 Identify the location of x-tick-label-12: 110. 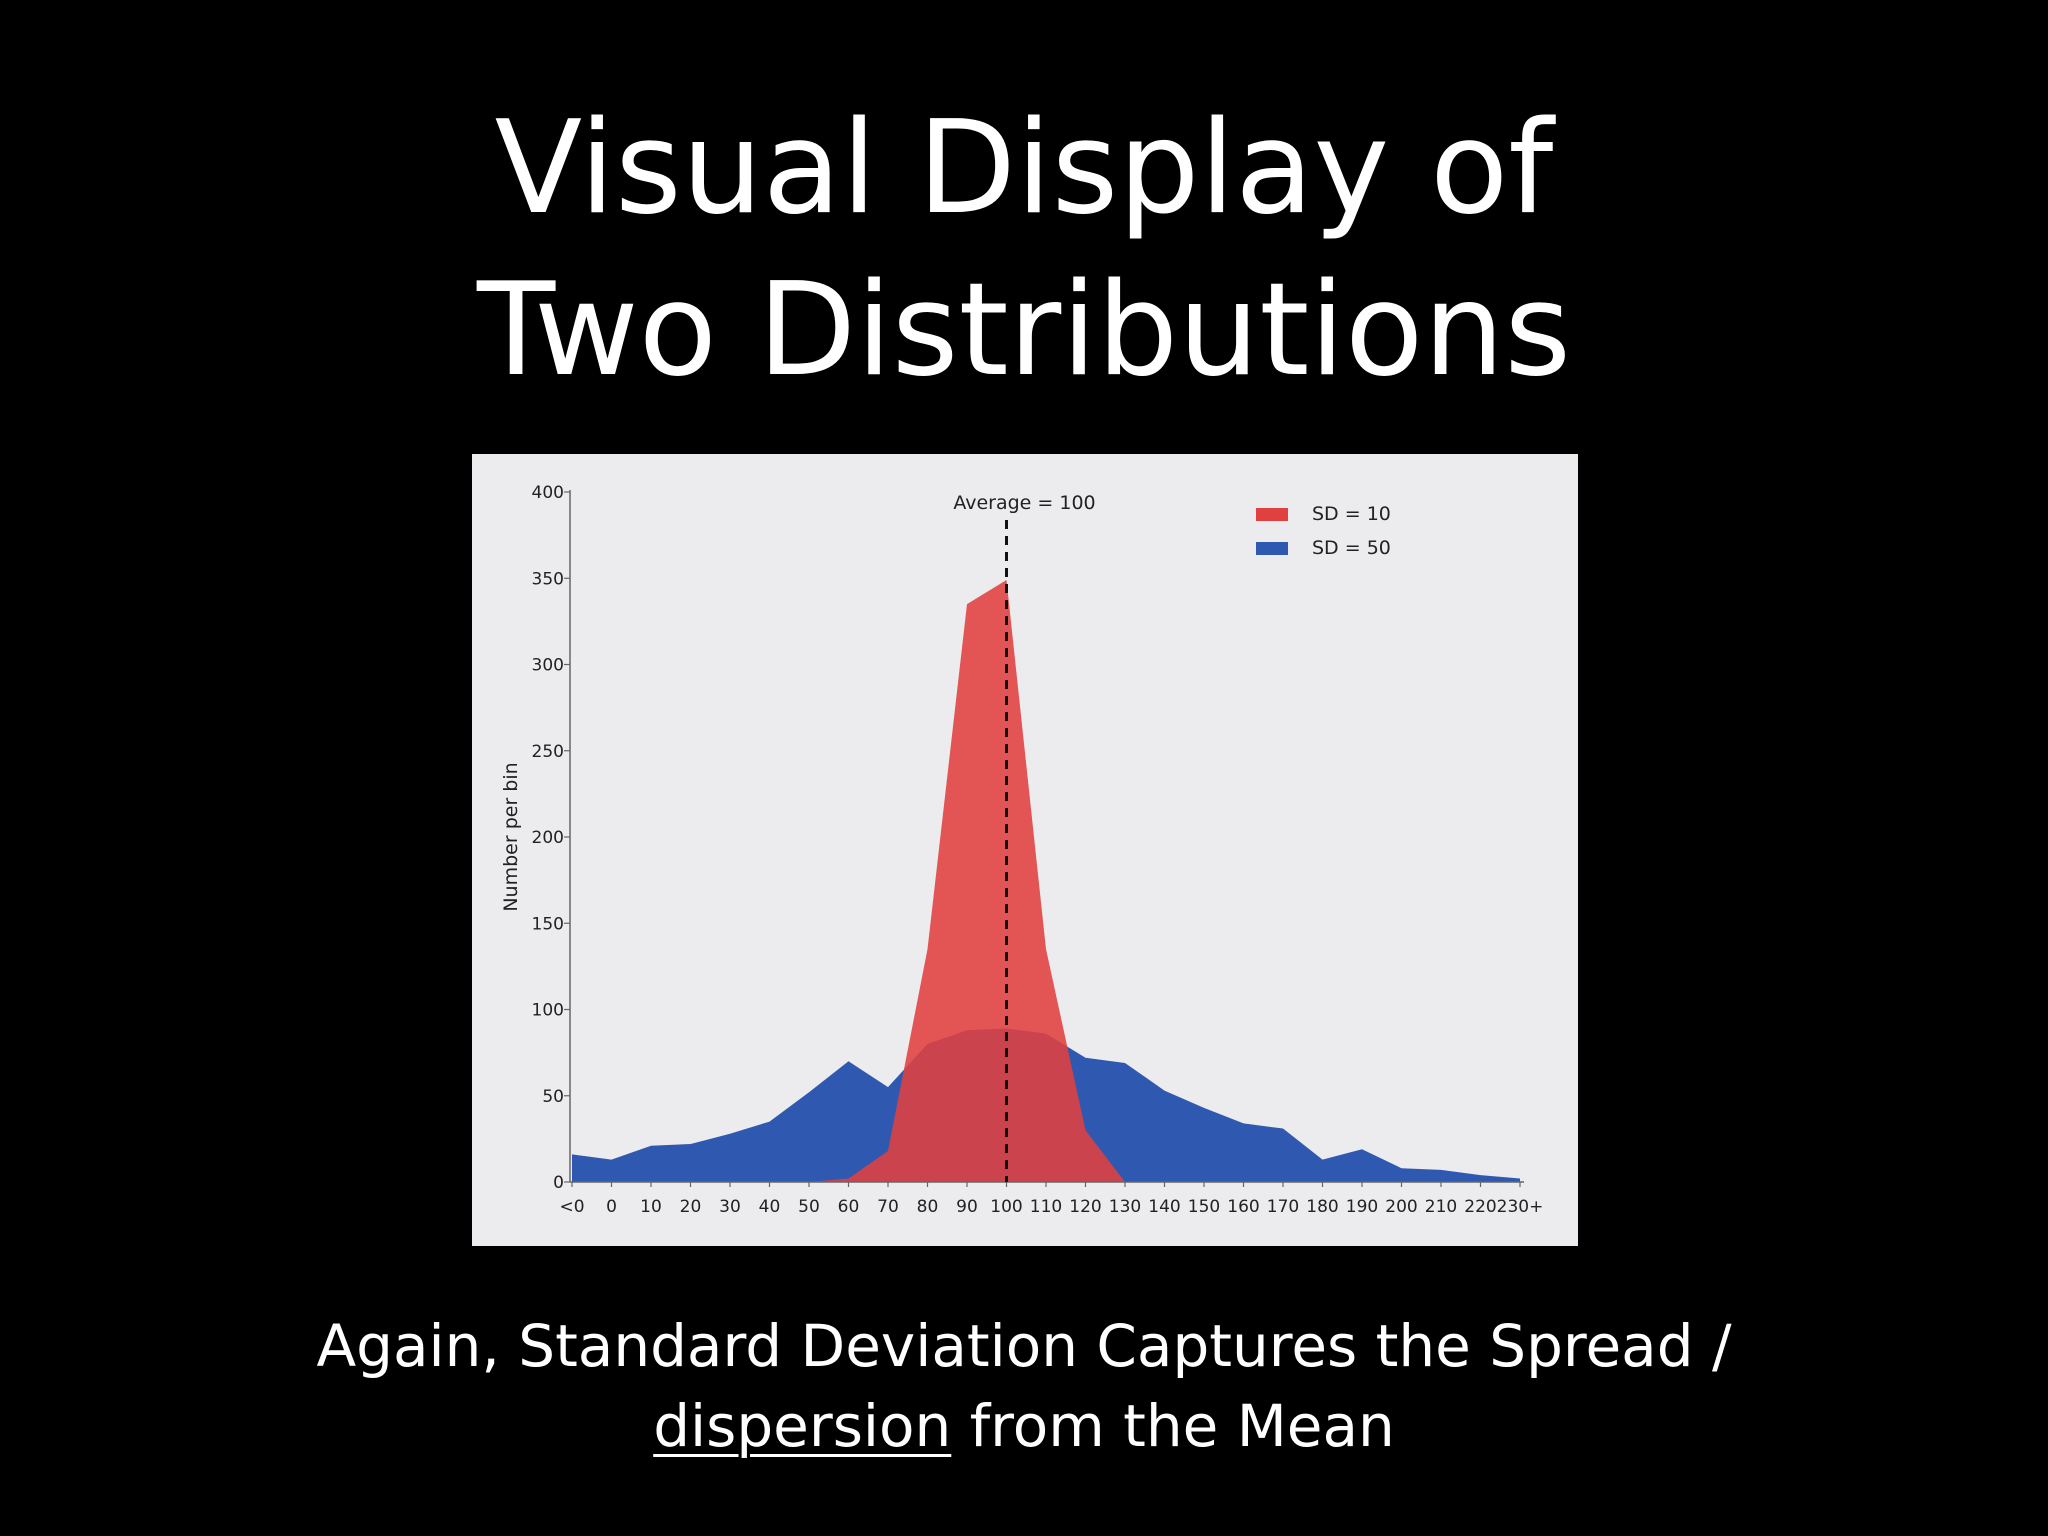
(1046, 1207).